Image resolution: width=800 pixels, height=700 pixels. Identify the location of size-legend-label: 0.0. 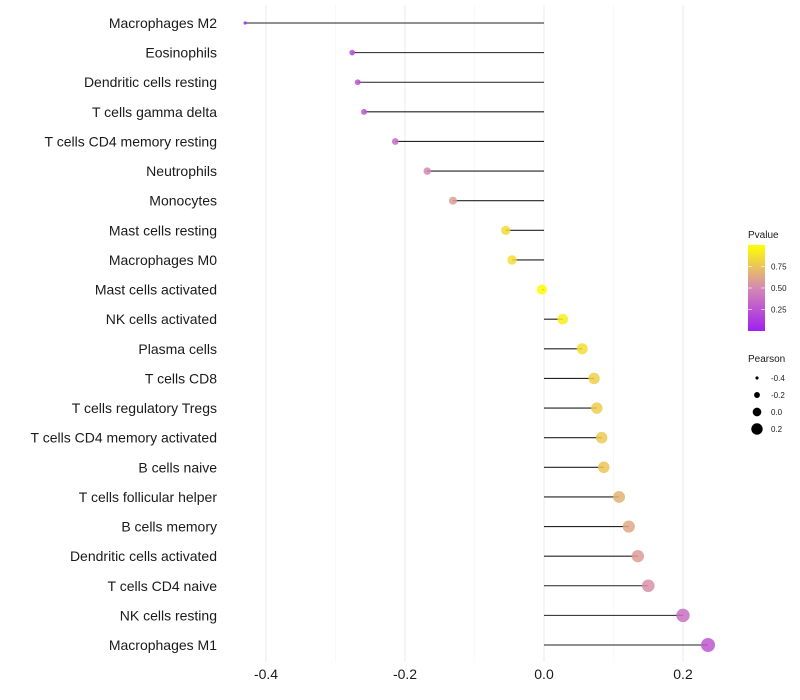
(777, 412).